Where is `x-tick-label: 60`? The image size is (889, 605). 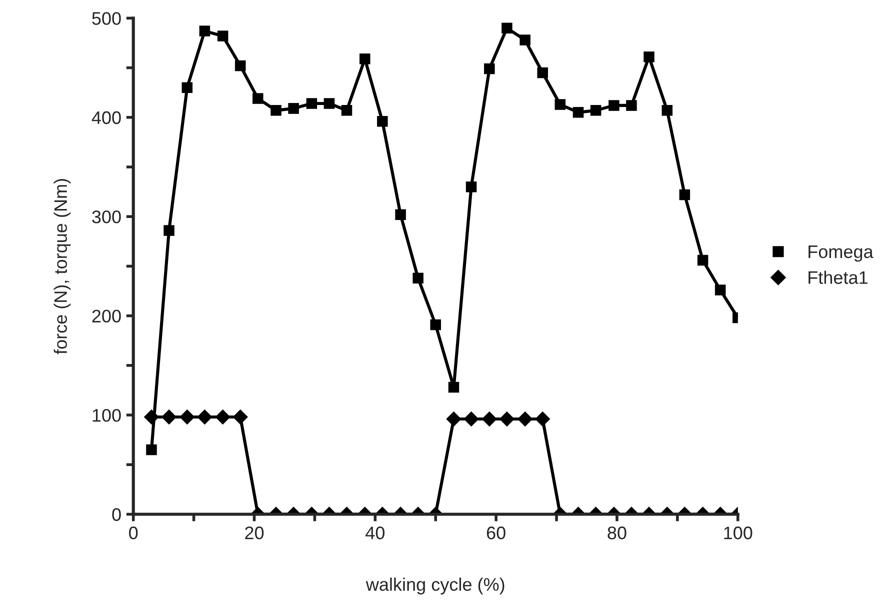
x-tick-label: 60 is located at coordinates (496, 533).